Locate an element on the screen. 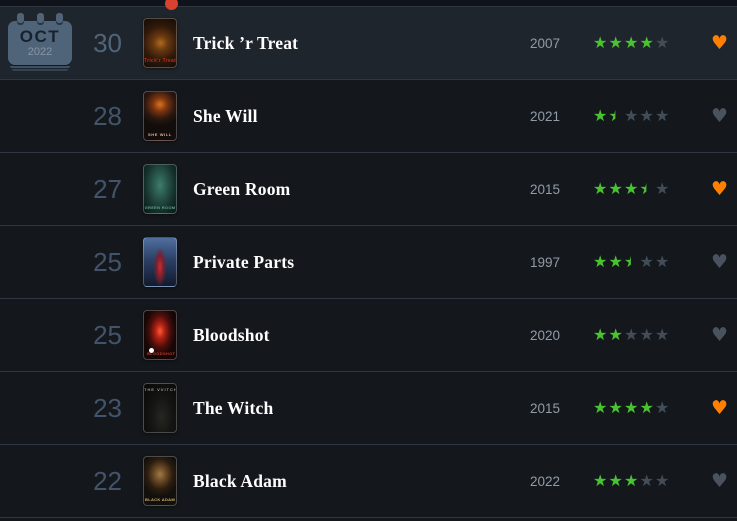  diary-row: 25 BLOODSHOT Bloodshot 2020 is located at coordinates (368, 335).